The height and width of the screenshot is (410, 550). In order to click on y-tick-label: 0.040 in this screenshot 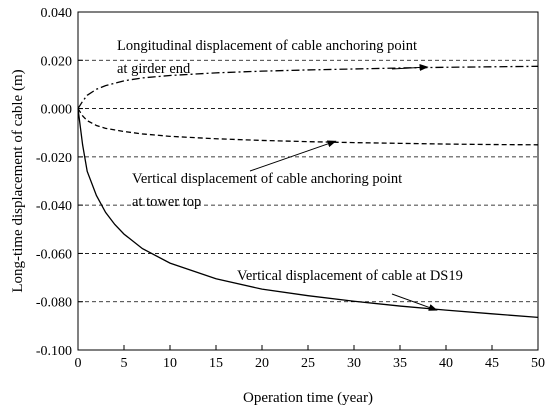, I will do `click(57, 13)`.